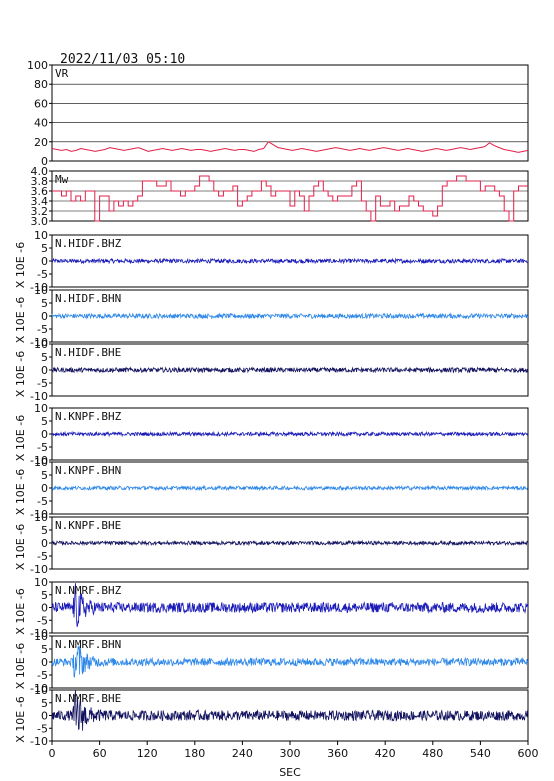 The height and width of the screenshot is (781, 554). What do you see at coordinates (480, 753) in the screenshot?
I see `x-tick-label: 540` at bounding box center [480, 753].